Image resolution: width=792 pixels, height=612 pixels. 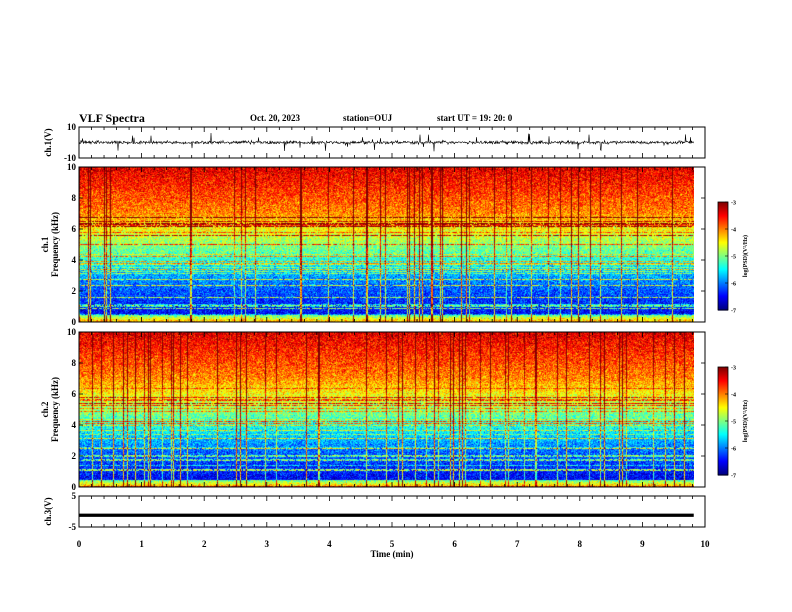 What do you see at coordinates (733, 231) in the screenshot?
I see `colorbar-tick-label: -4` at bounding box center [733, 231].